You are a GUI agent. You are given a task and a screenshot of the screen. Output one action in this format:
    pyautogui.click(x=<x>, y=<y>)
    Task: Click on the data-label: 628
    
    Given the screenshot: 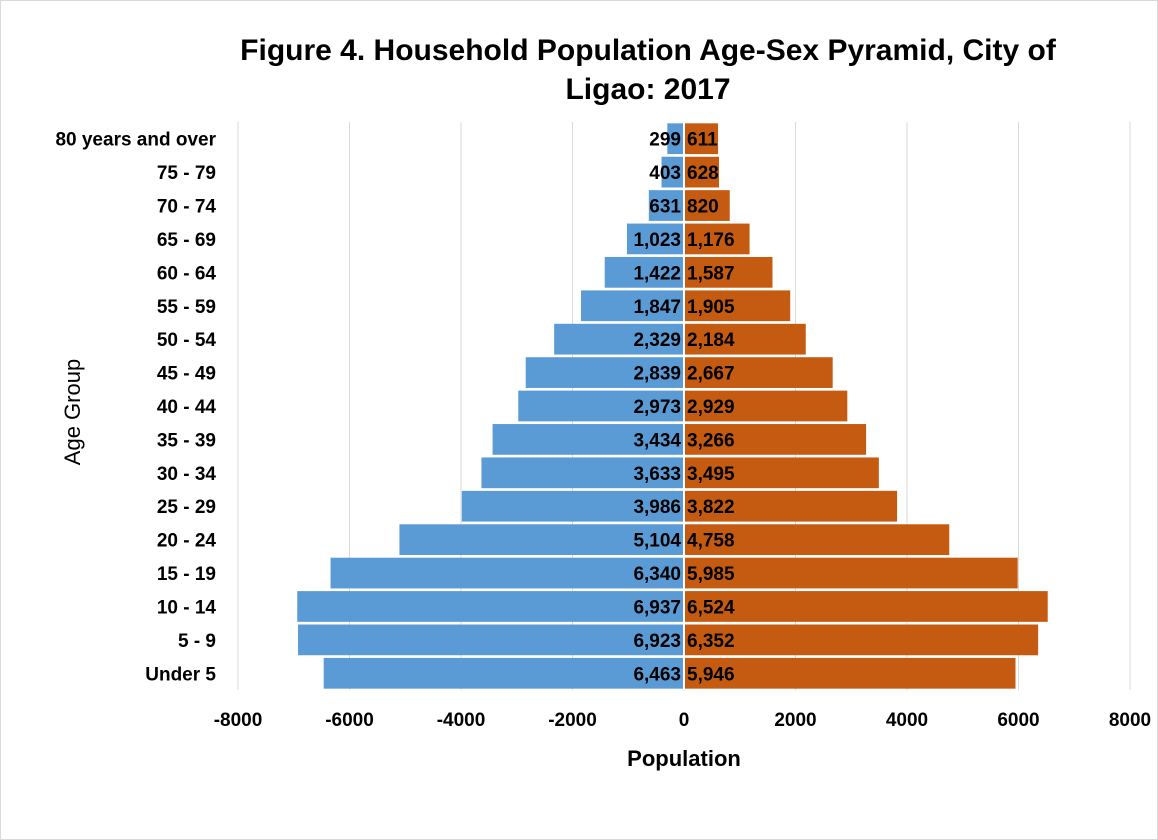 What is the action you would take?
    pyautogui.click(x=703, y=173)
    